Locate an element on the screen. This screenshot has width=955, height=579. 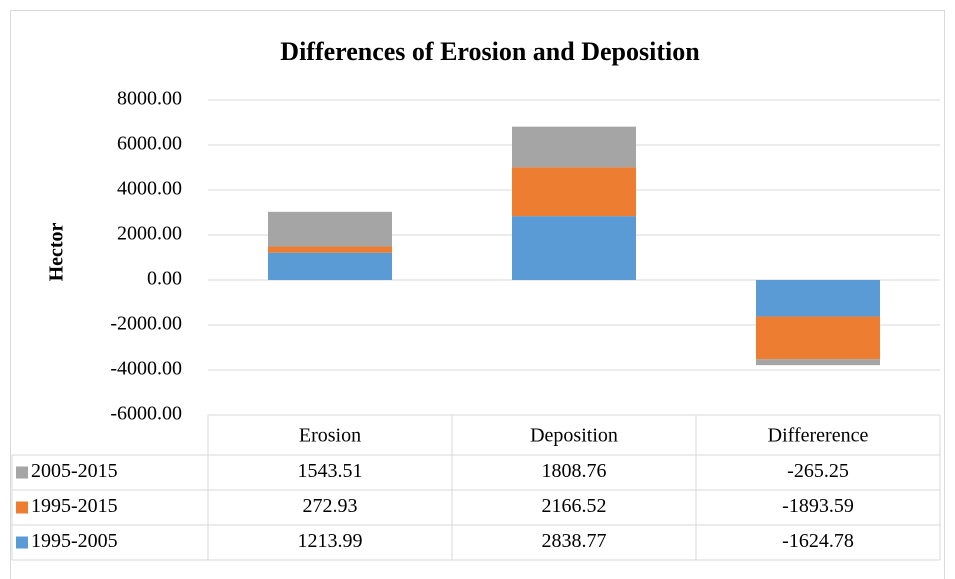
table-value: 2838.77 is located at coordinates (574, 541).